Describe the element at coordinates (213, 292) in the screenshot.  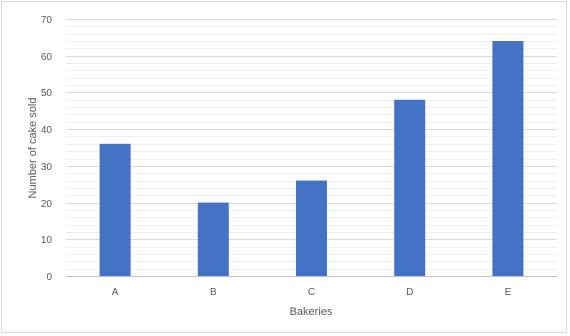
I see `x-tick-label: B` at that location.